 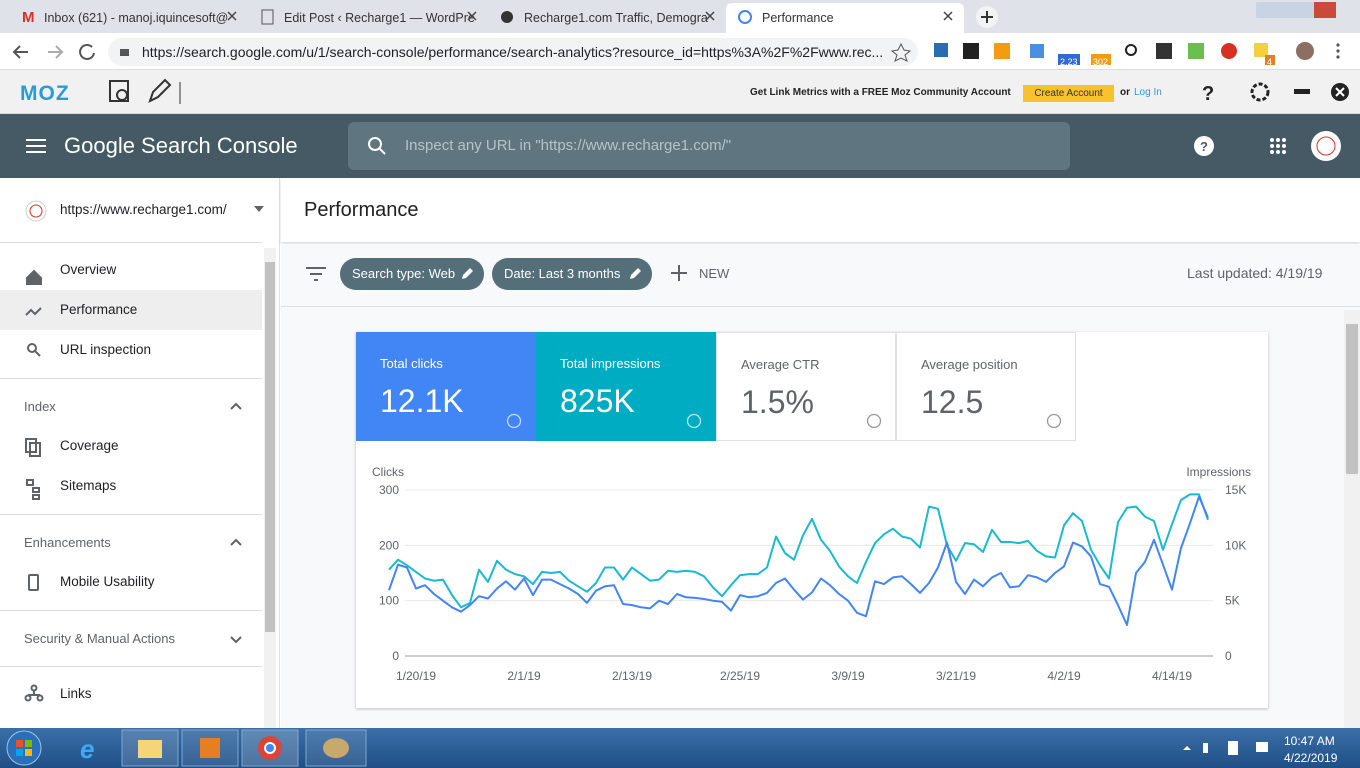 What do you see at coordinates (89, 445) in the screenshot?
I see `nav-item: Coverage` at bounding box center [89, 445].